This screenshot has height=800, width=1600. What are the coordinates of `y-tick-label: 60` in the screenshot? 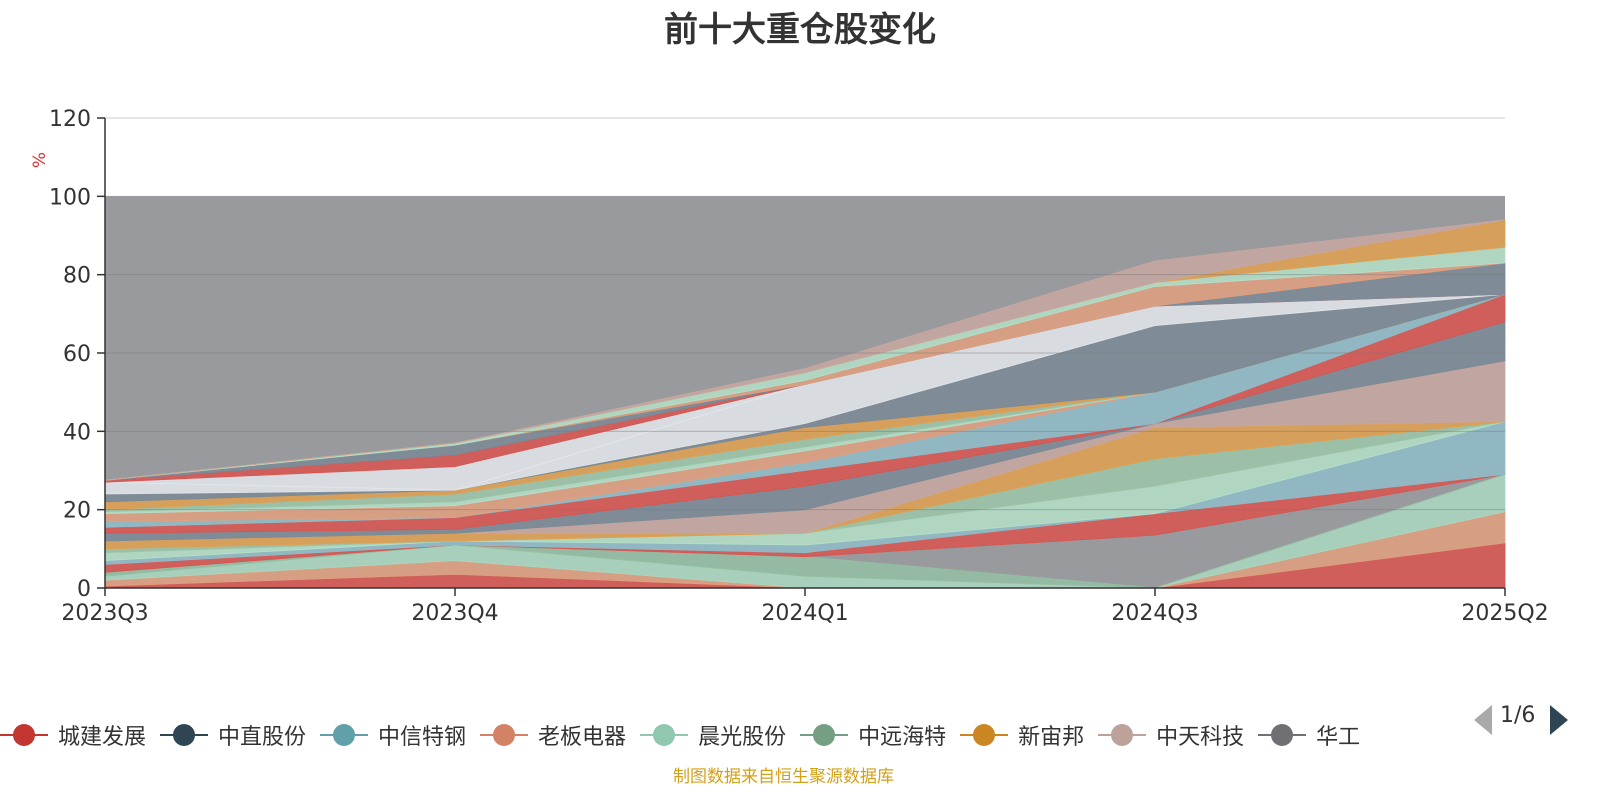 It's located at (77, 354).